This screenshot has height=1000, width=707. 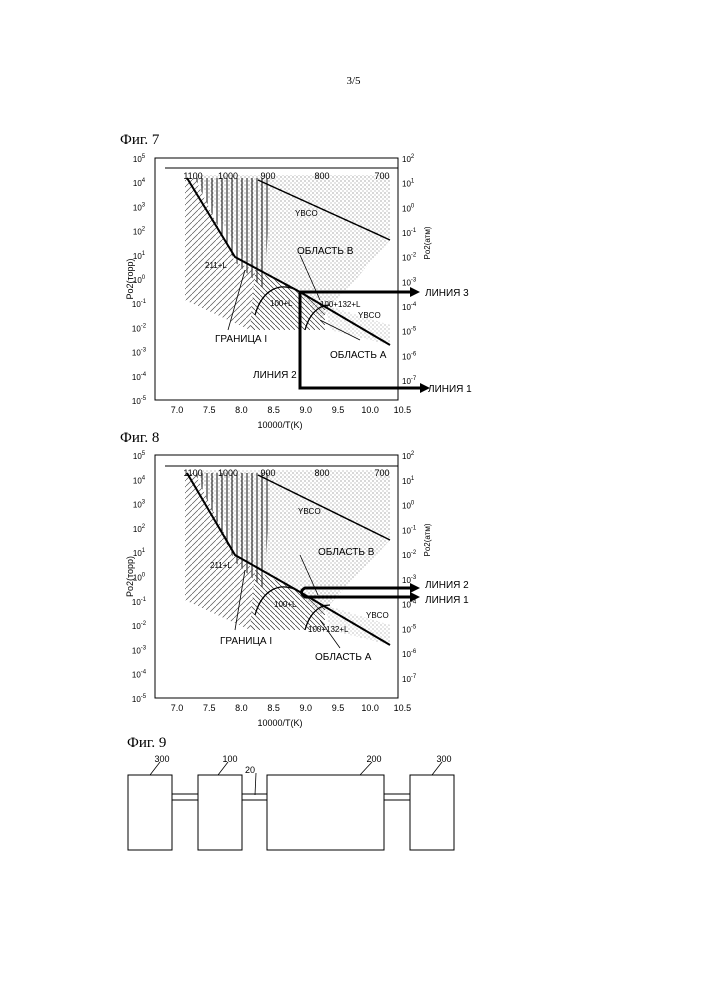 I want to click on part-number-20: 20, so click(x=250, y=770).